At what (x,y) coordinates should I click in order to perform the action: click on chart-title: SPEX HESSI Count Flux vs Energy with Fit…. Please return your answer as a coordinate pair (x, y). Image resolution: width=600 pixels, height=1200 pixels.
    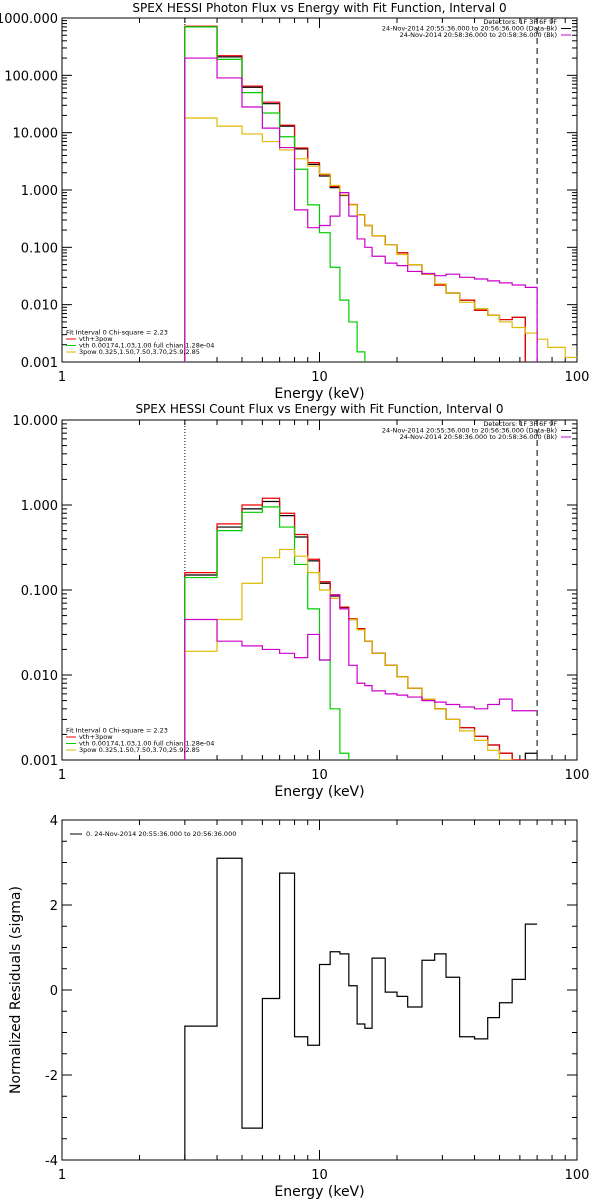
    Looking at the image, I should click on (319, 409).